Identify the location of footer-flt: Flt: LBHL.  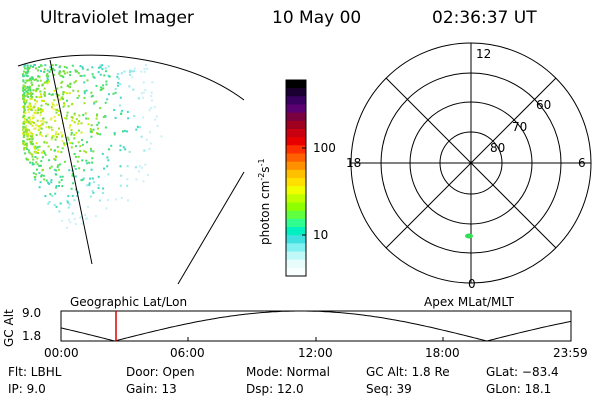
(35, 372).